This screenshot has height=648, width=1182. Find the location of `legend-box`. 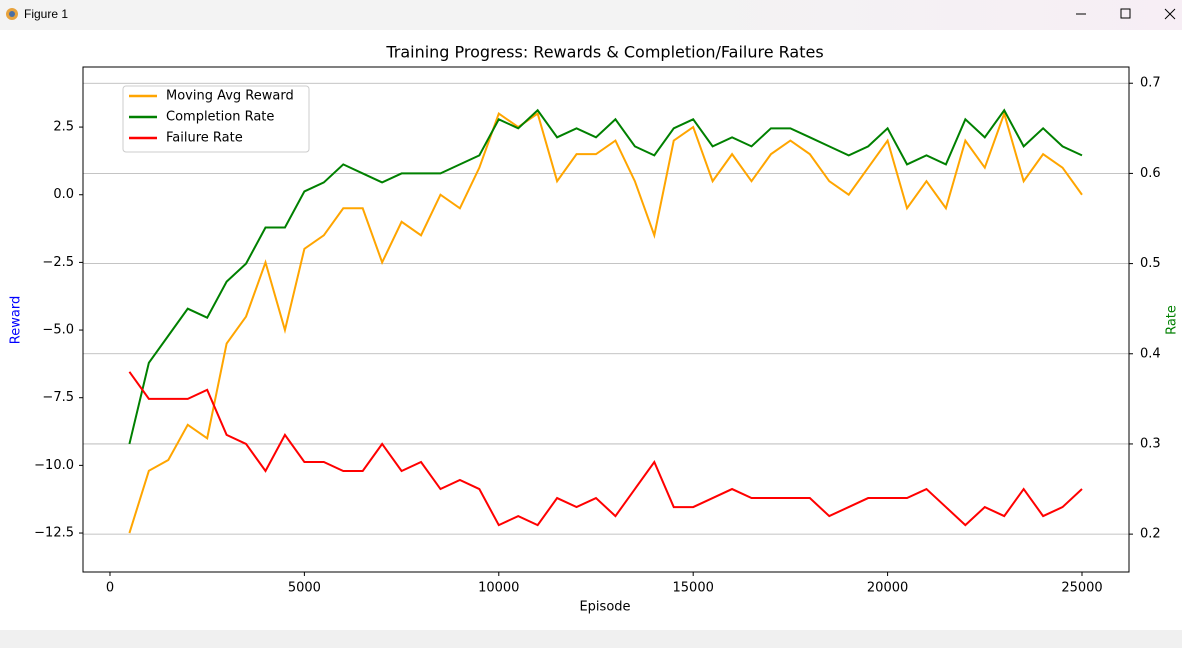

legend-box is located at coordinates (216, 119).